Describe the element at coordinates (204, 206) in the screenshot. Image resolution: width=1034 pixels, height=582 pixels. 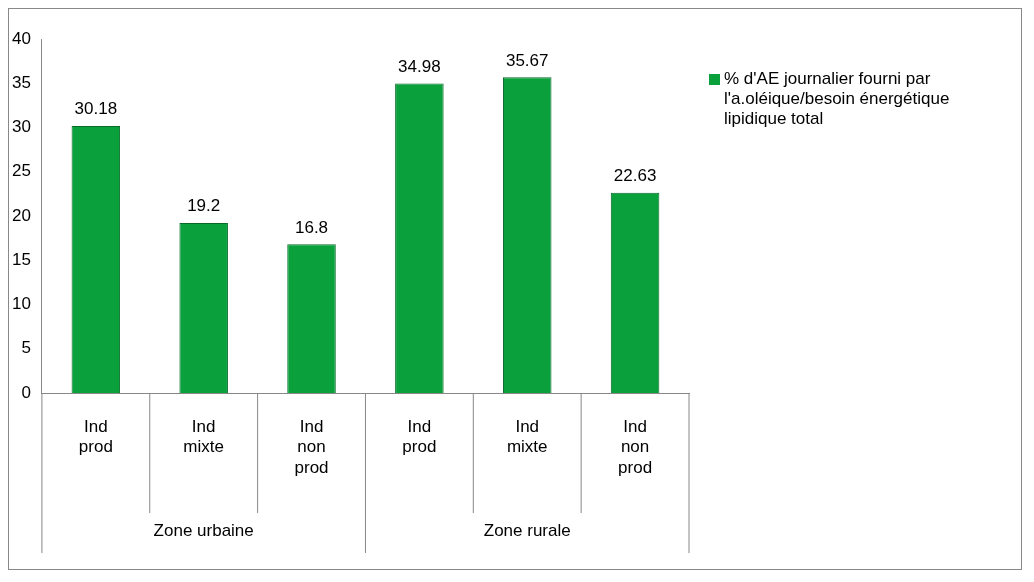
I see `data-label: 19.2` at that location.